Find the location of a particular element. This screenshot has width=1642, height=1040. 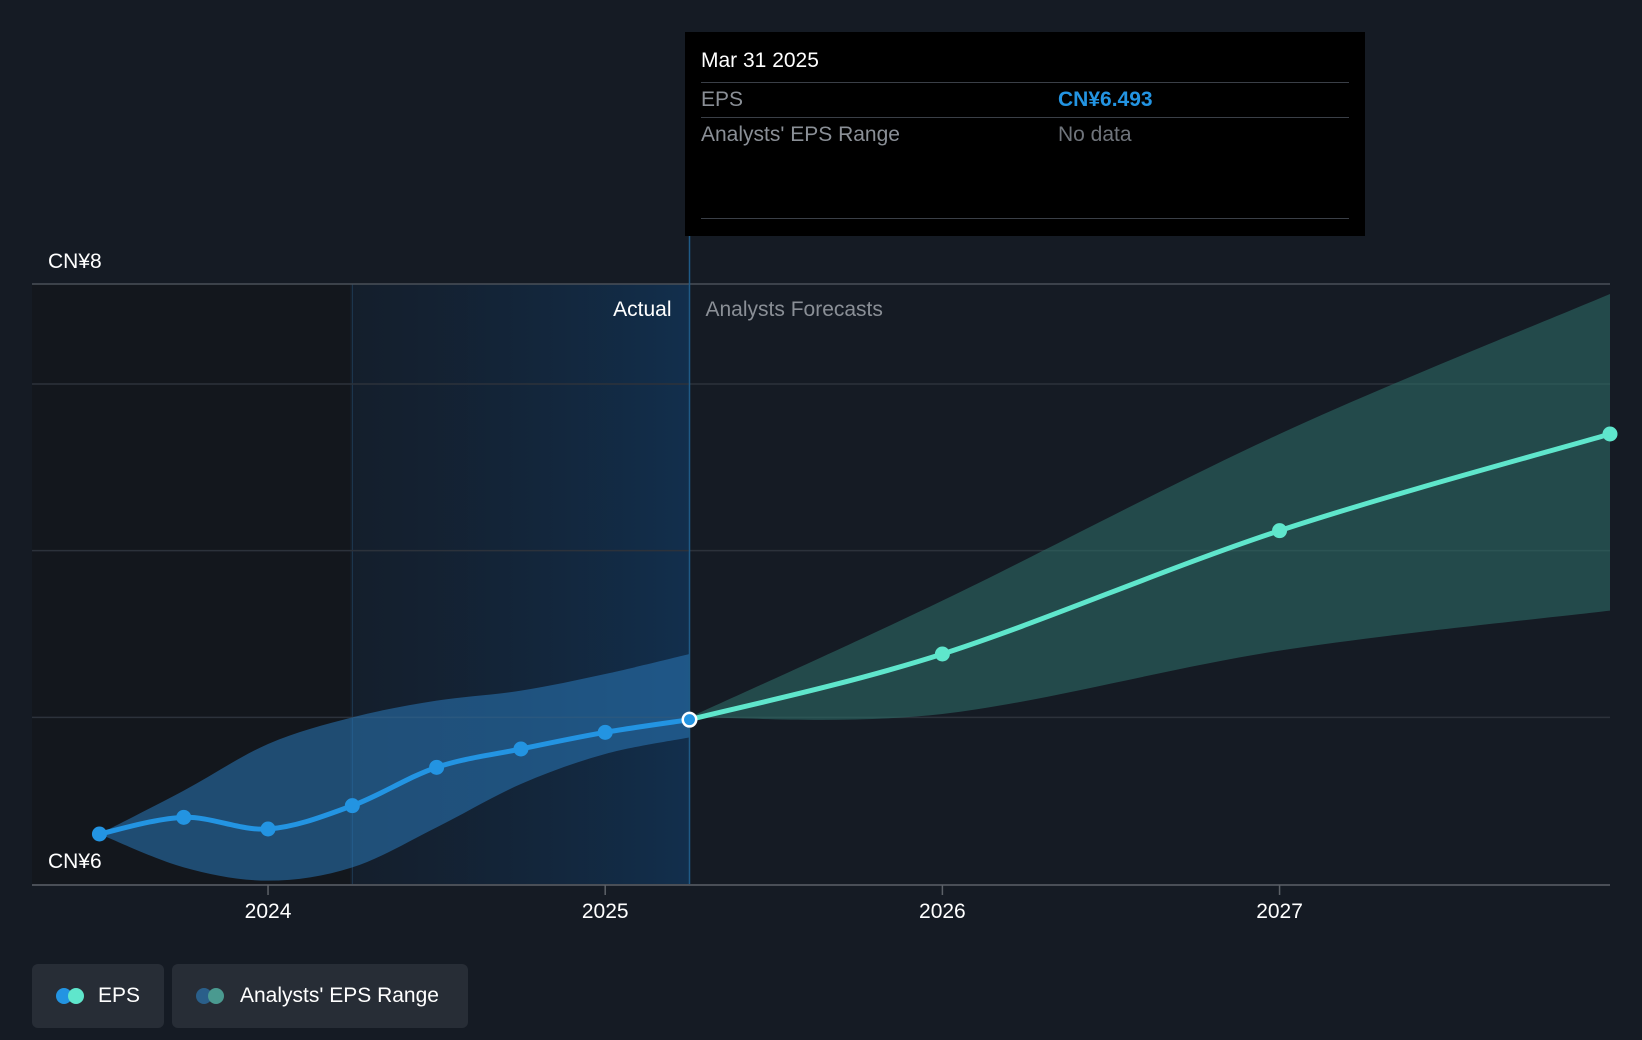

legend-eps-button: EPS is located at coordinates (98, 996).